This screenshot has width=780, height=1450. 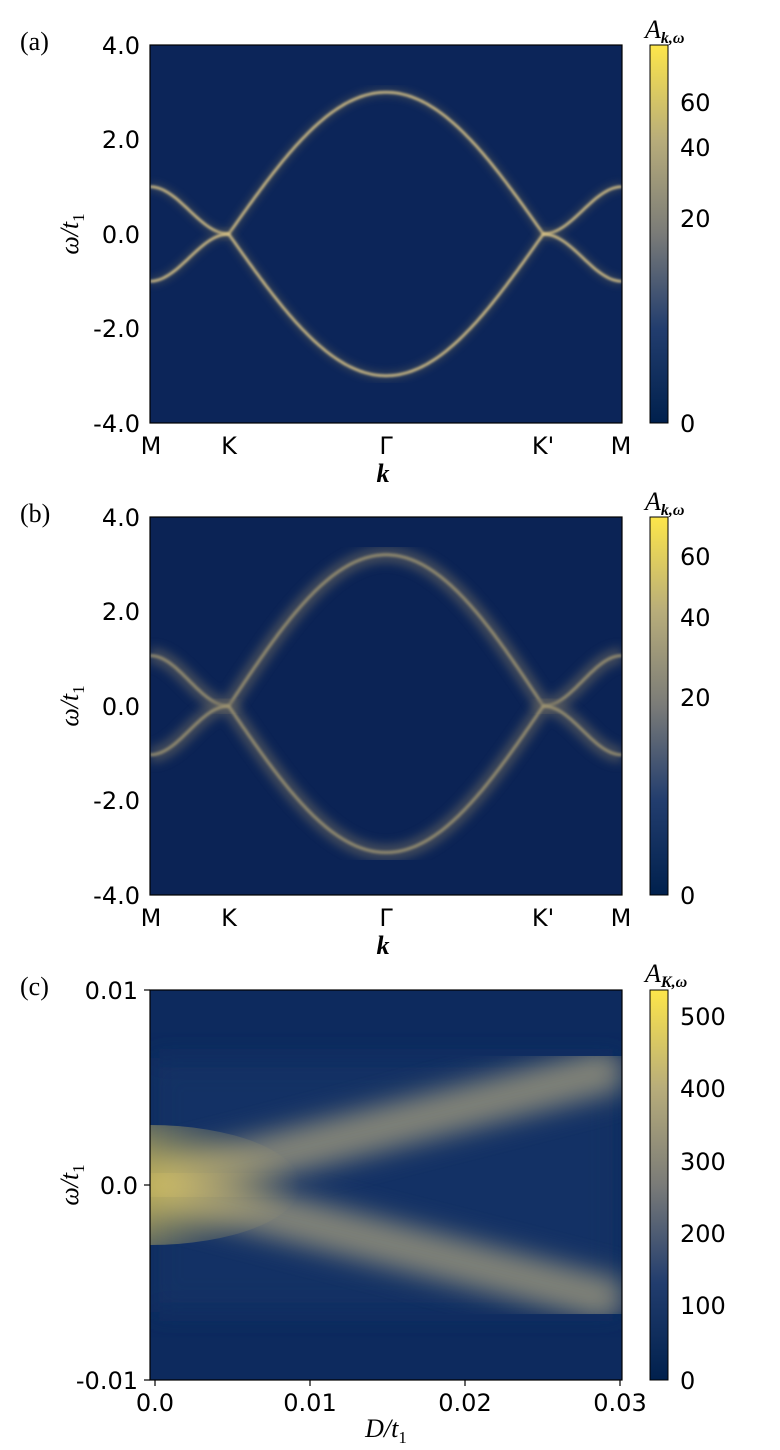 What do you see at coordinates (229, 918) in the screenshot?
I see `panel-b-xtick: K` at bounding box center [229, 918].